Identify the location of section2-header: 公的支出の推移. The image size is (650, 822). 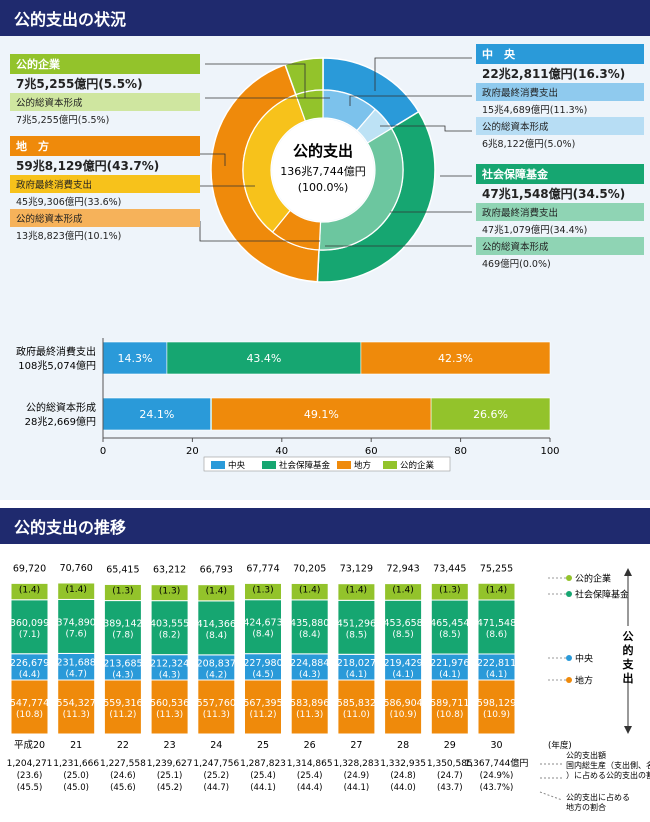
(325, 526).